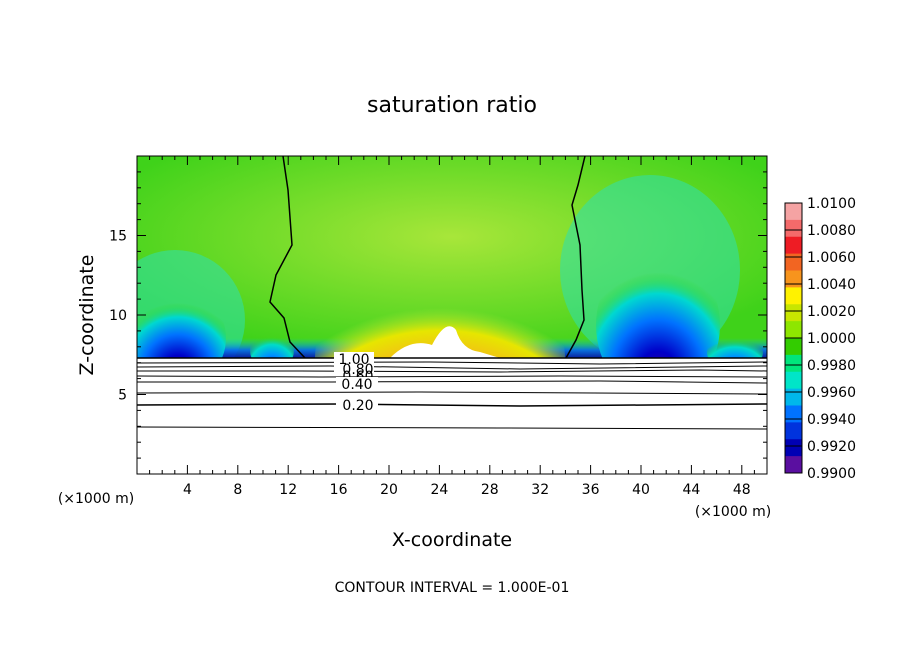 This screenshot has width=904, height=654. What do you see at coordinates (490, 490) in the screenshot?
I see `x-tick-label: 28` at bounding box center [490, 490].